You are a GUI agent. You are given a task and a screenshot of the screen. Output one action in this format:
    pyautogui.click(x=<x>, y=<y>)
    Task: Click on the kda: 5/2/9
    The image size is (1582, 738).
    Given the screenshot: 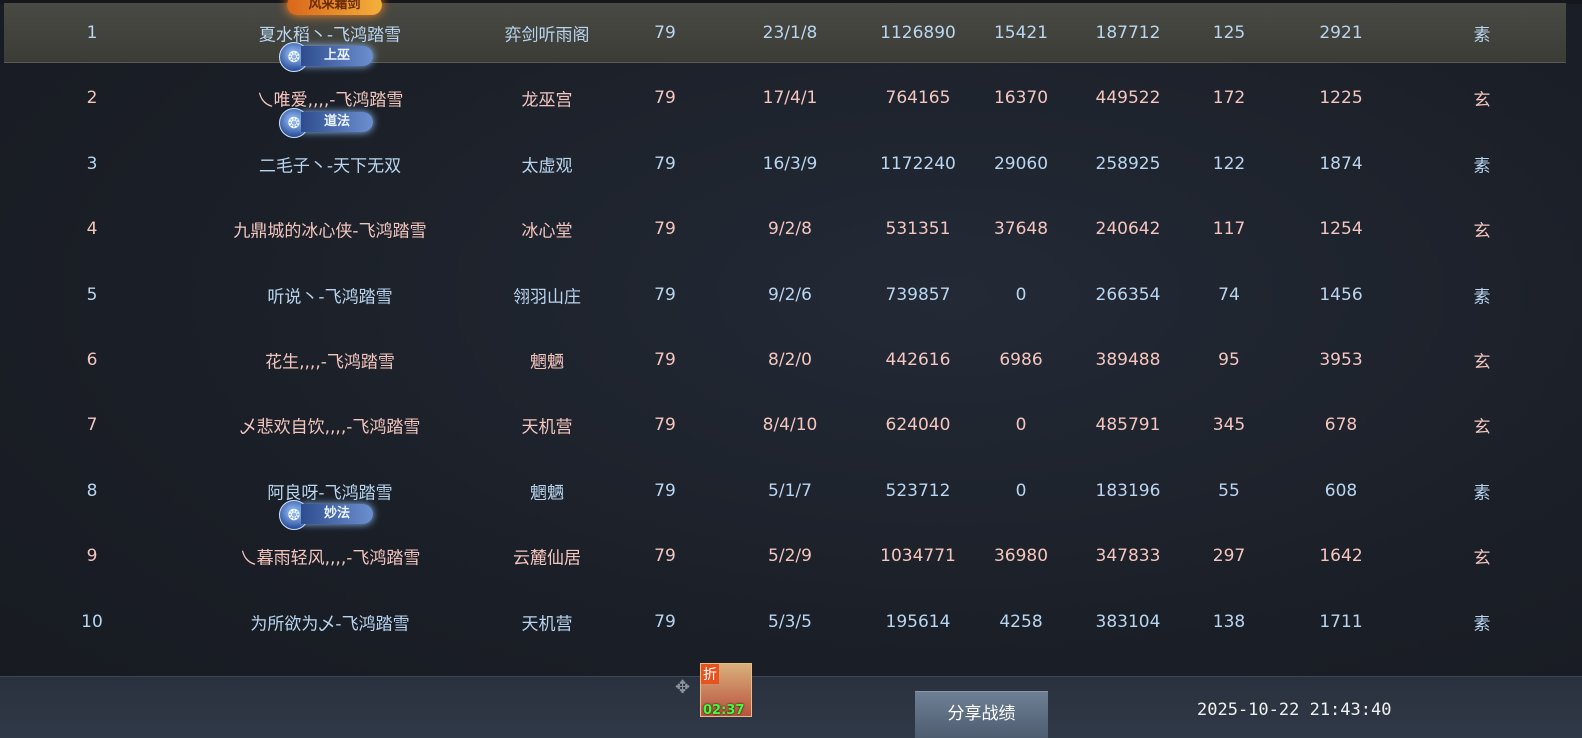 What is the action you would take?
    pyautogui.click(x=790, y=556)
    